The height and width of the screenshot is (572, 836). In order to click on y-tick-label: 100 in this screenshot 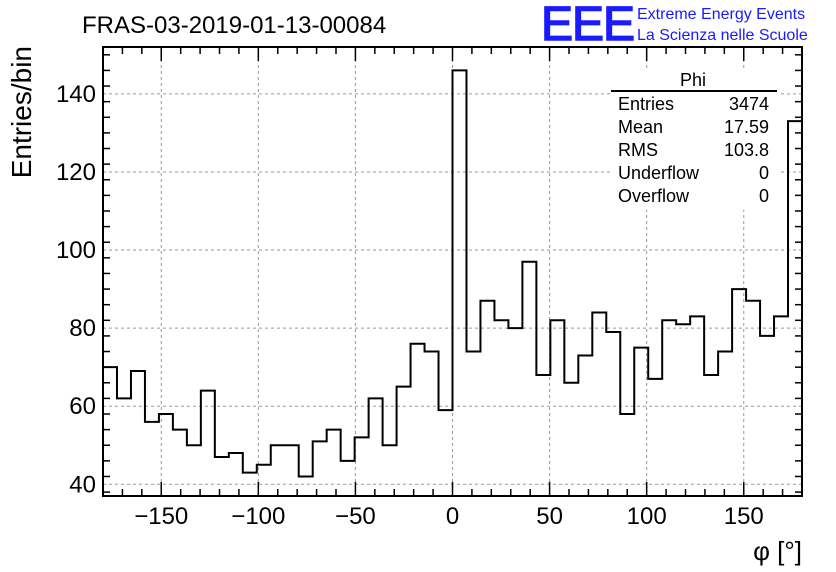, I will do `click(76, 250)`.